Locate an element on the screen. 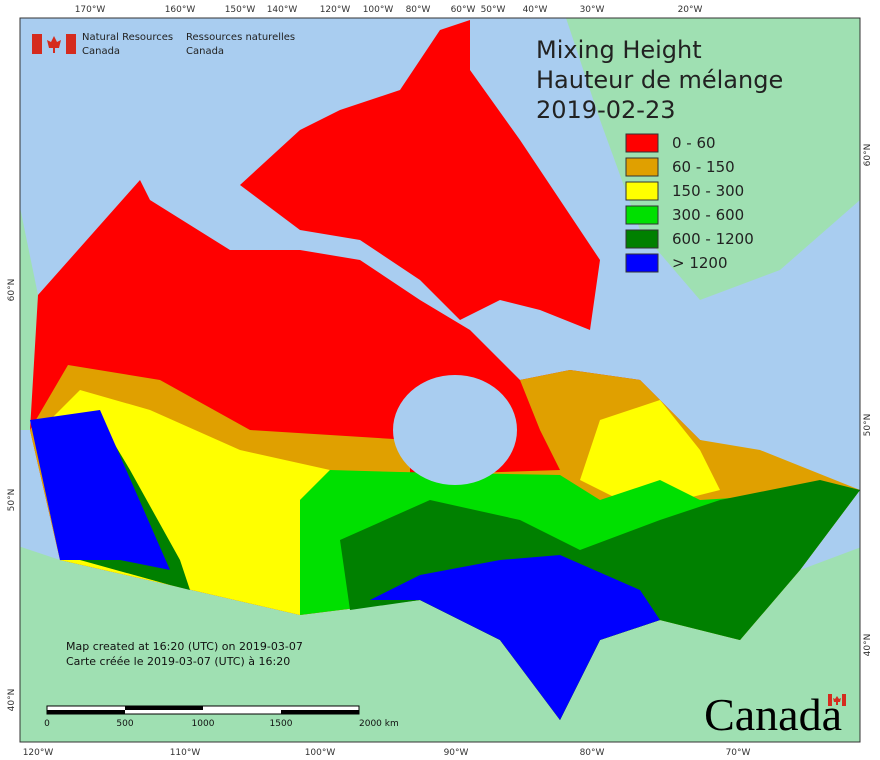 The height and width of the screenshot is (760, 880). legend-label: 600 - 1200 is located at coordinates (713, 239).